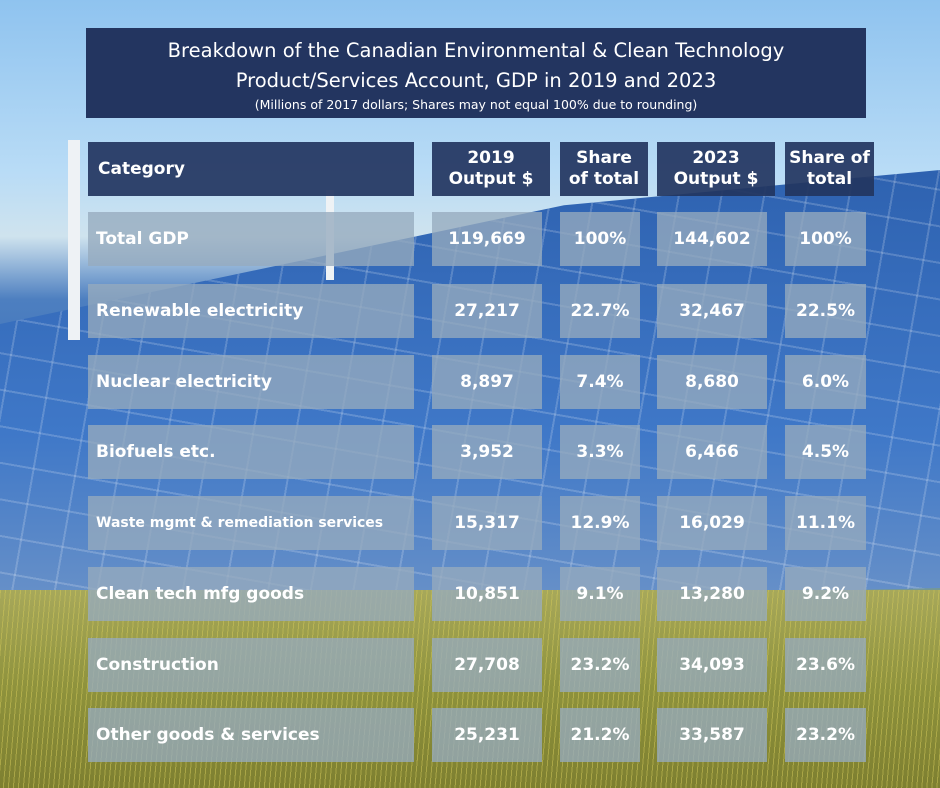 This screenshot has width=940, height=788. What do you see at coordinates (600, 523) in the screenshot?
I see `cell-share-2019: 12.9%` at bounding box center [600, 523].